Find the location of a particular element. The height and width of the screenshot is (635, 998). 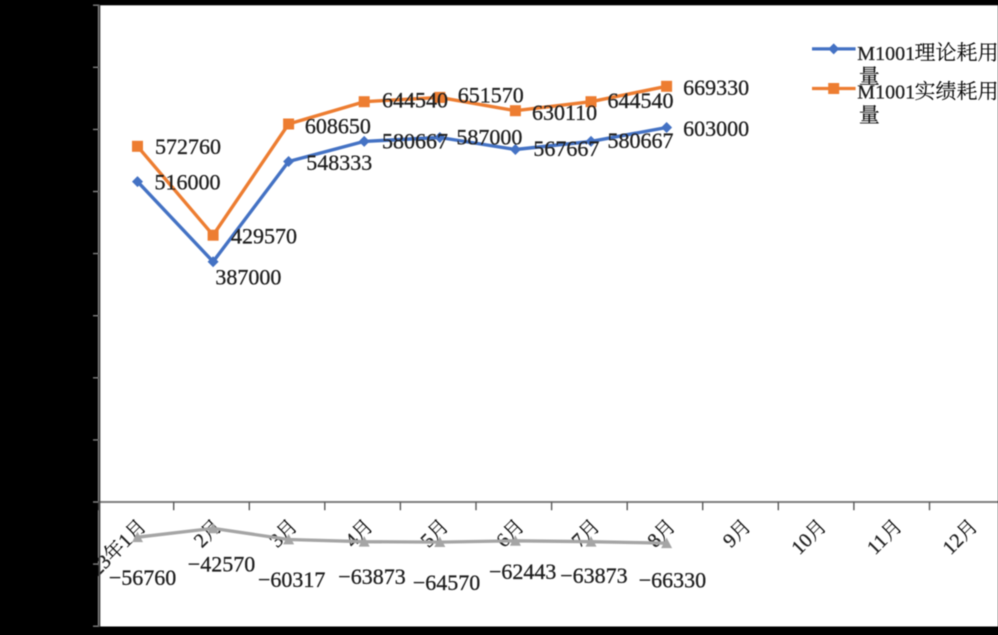

svg-text: −64570 is located at coordinates (446, 582).